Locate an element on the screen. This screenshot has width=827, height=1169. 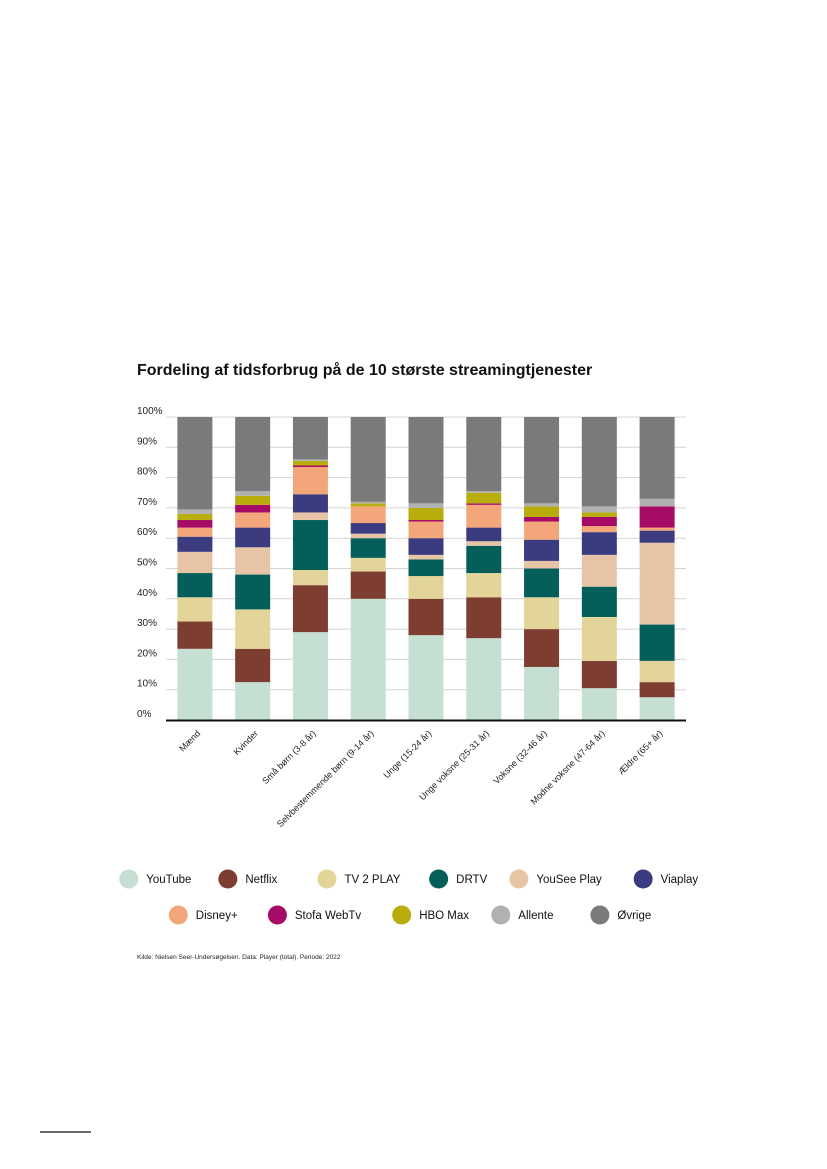
legend-item: Allente is located at coordinates (522, 915).